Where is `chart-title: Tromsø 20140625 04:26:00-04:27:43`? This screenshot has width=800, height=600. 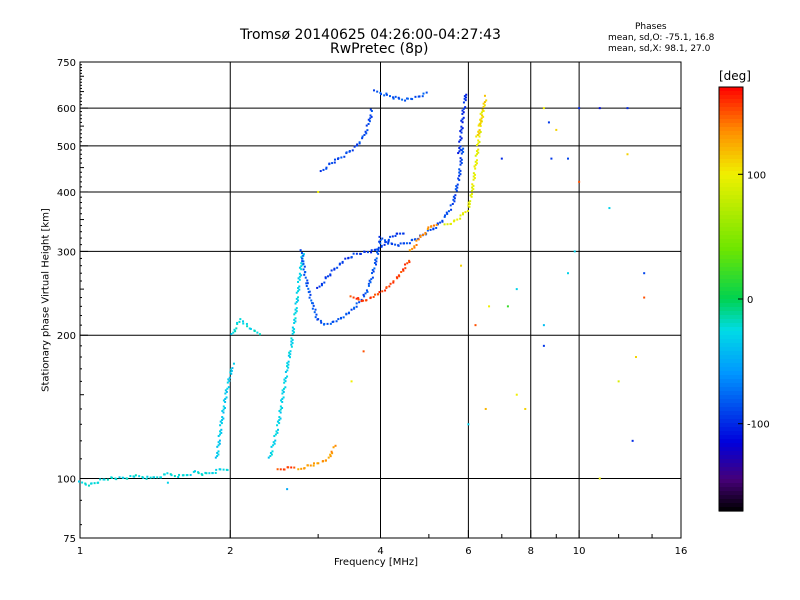 chart-title: Tromsø 20140625 04:26:00-04:27:43 is located at coordinates (370, 35).